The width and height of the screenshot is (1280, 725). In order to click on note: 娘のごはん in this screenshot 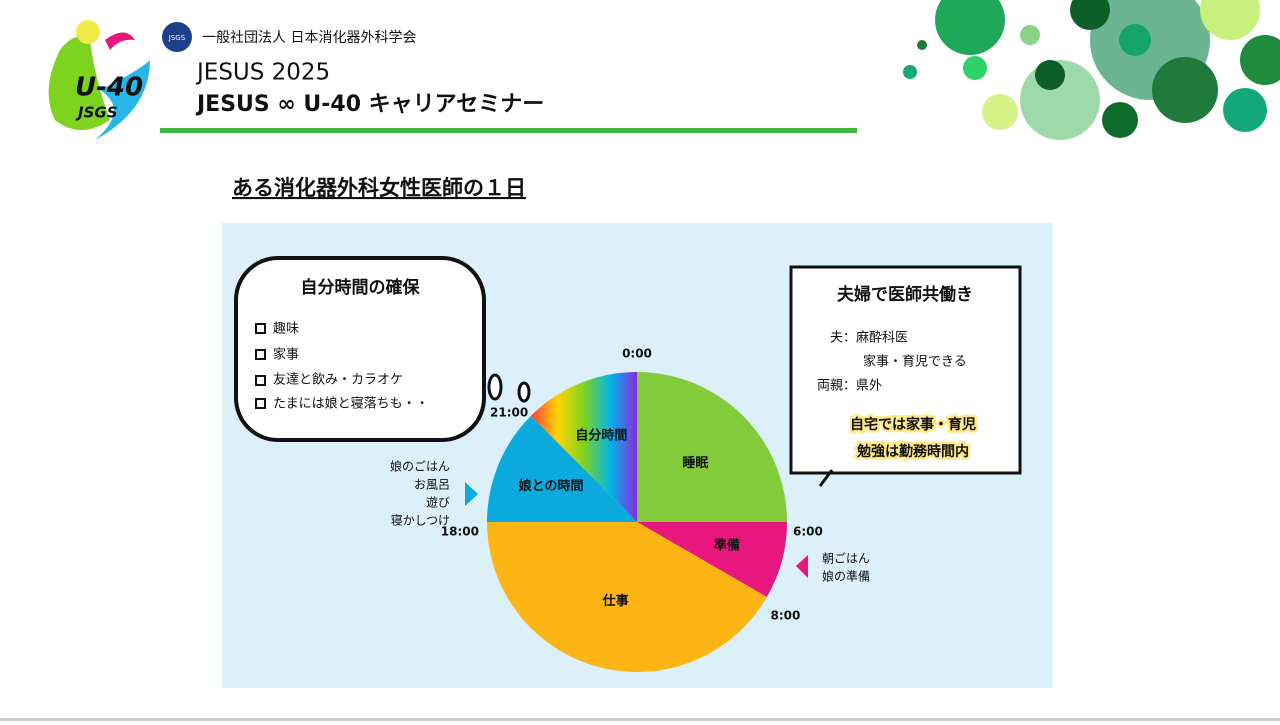, I will do `click(420, 466)`.